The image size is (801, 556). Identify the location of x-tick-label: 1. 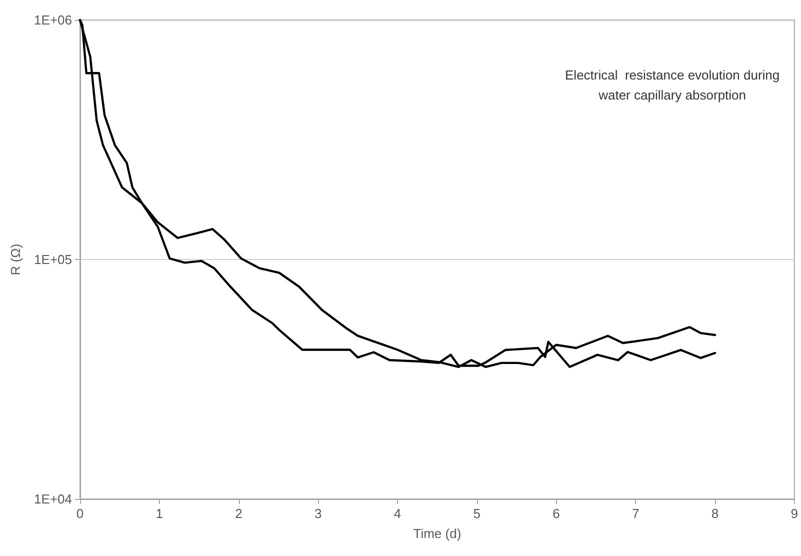
(159, 513).